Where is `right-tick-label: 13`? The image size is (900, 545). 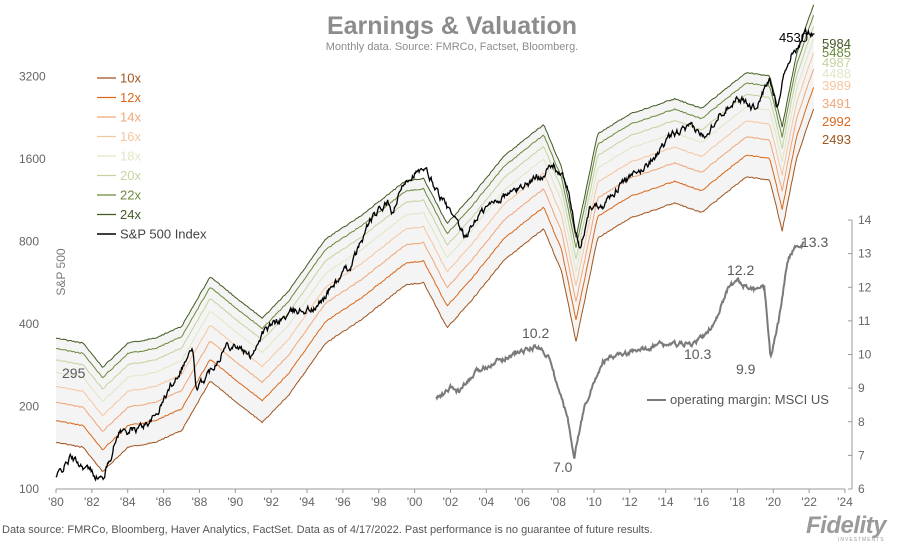
right-tick-label: 13 is located at coordinates (865, 254).